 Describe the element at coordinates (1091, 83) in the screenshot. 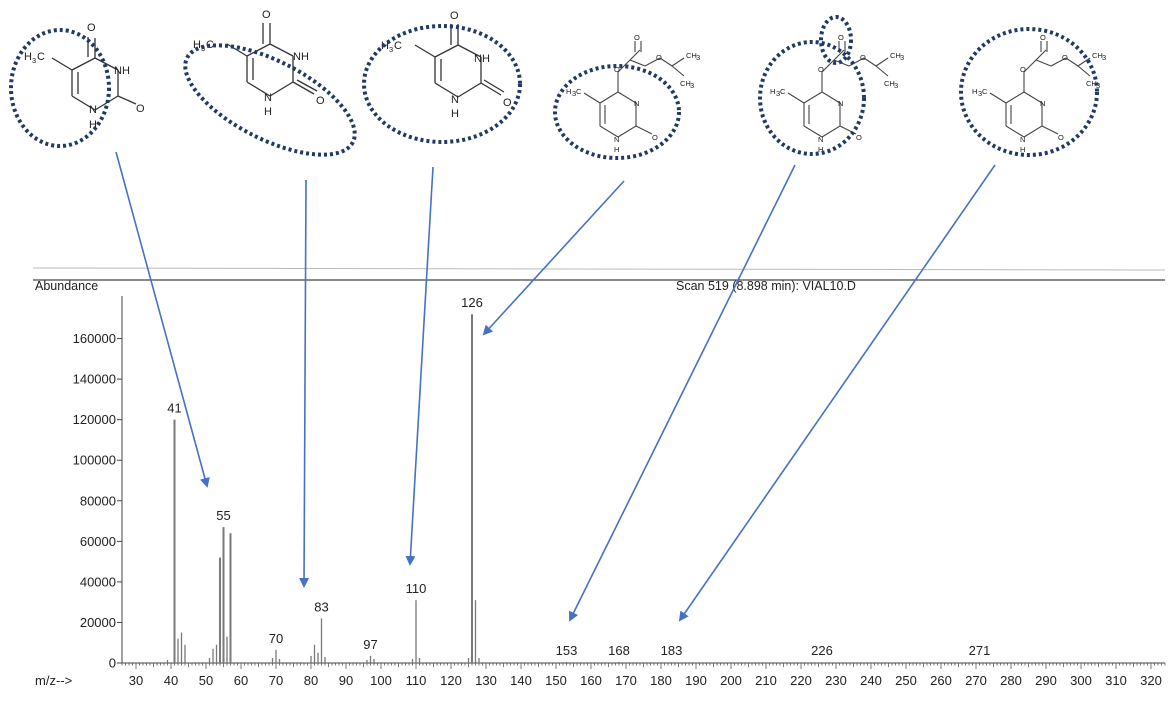

I see `structure-6-ch3-b: CH` at that location.